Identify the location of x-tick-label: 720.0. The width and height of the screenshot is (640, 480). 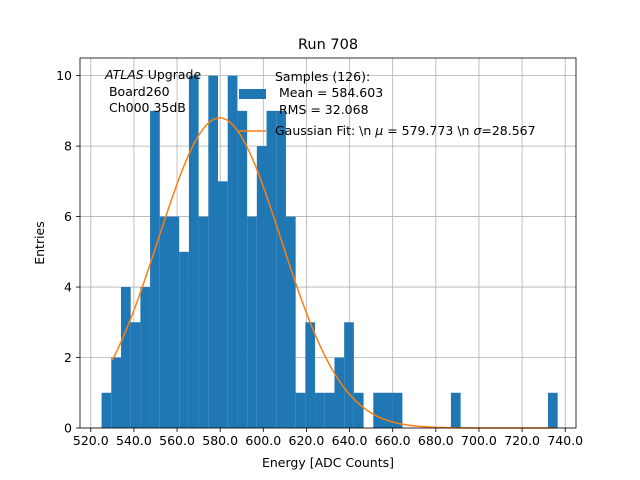
(522, 440).